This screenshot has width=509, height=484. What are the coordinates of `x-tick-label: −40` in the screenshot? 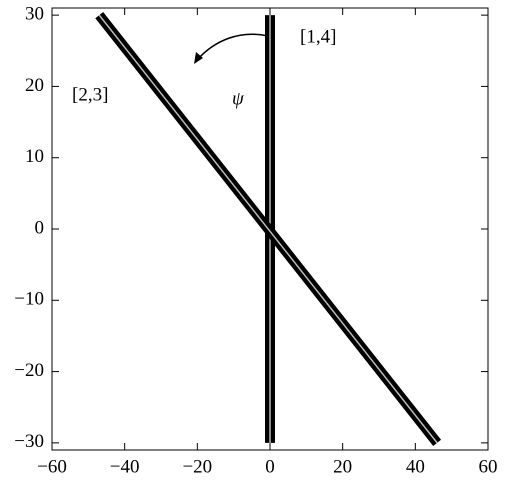 It's located at (125, 466).